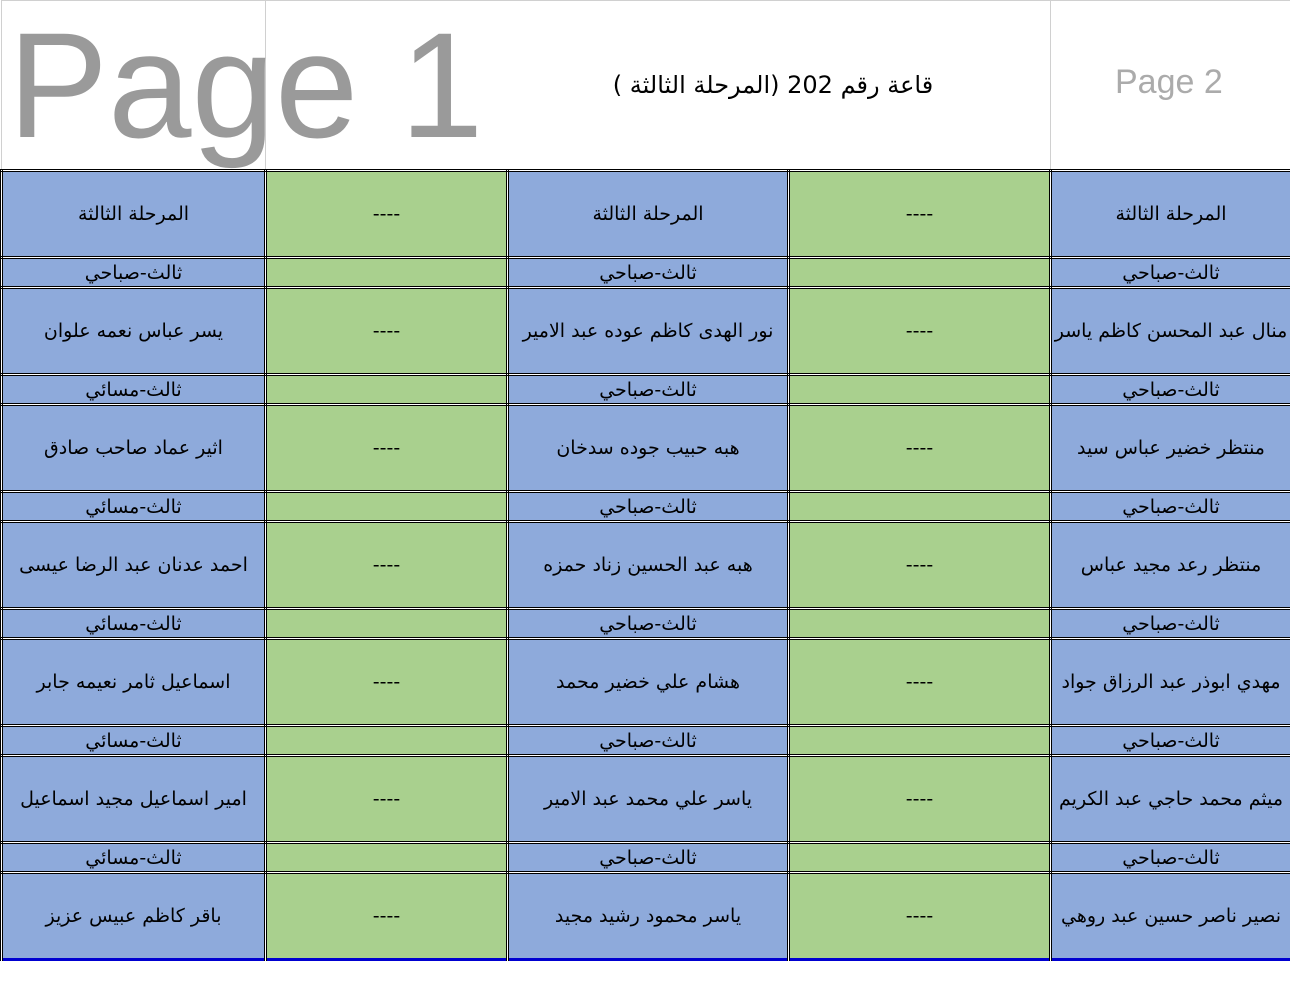 The height and width of the screenshot is (999, 1290). I want to click on student-name-cell: مهدي ابوذر عبد الرزاق جواد, so click(1169, 682).